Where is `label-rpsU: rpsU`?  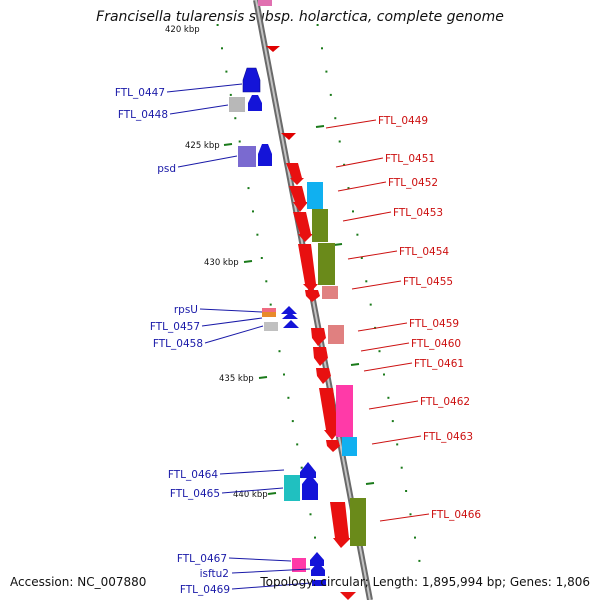 label-rpsU: rpsU is located at coordinates (186, 310).